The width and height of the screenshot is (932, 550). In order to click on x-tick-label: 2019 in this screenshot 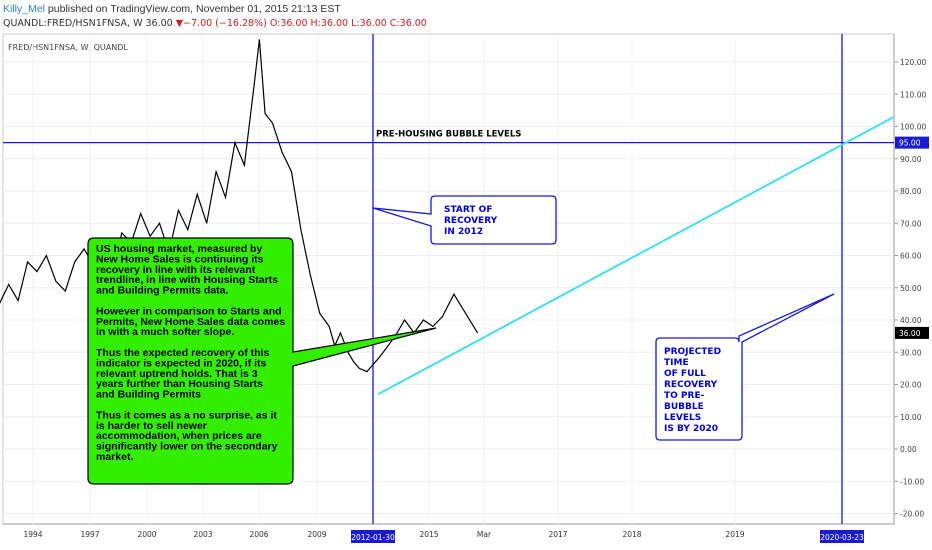, I will do `click(734, 534)`.